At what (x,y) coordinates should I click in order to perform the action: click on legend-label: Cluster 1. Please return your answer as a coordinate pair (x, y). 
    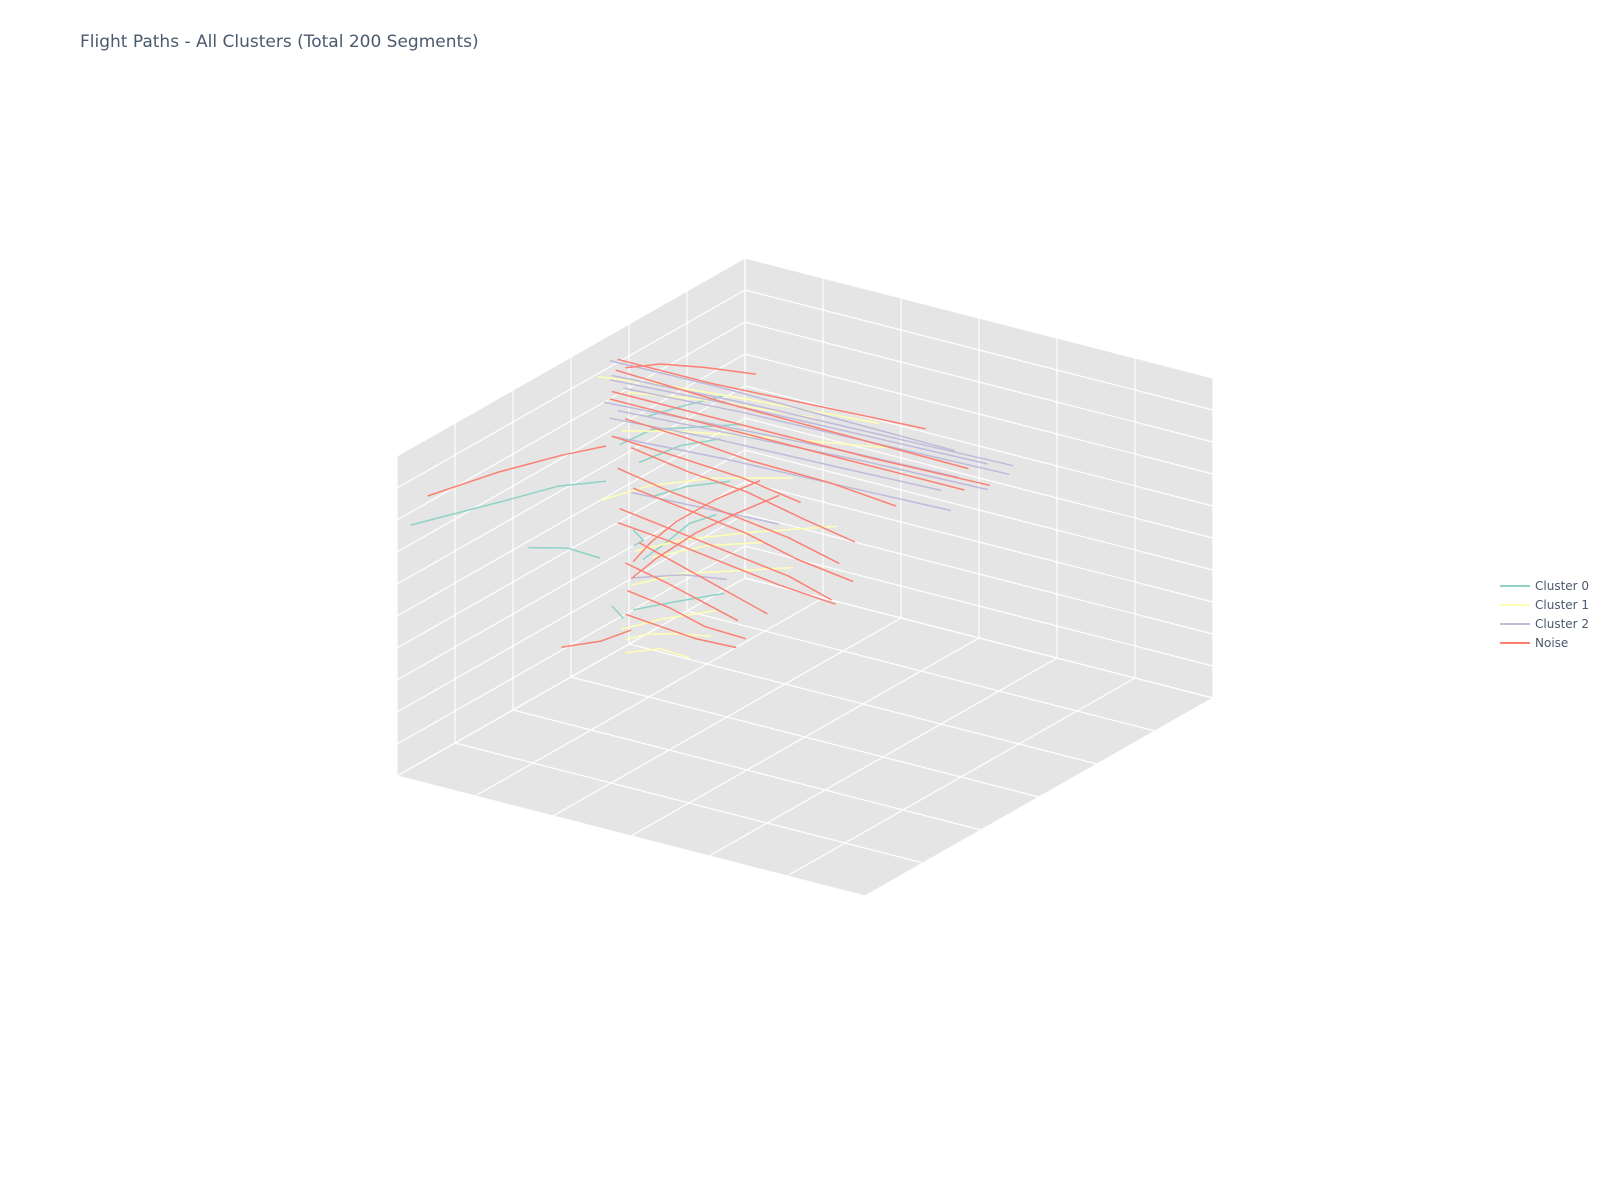
    Looking at the image, I should click on (1562, 604).